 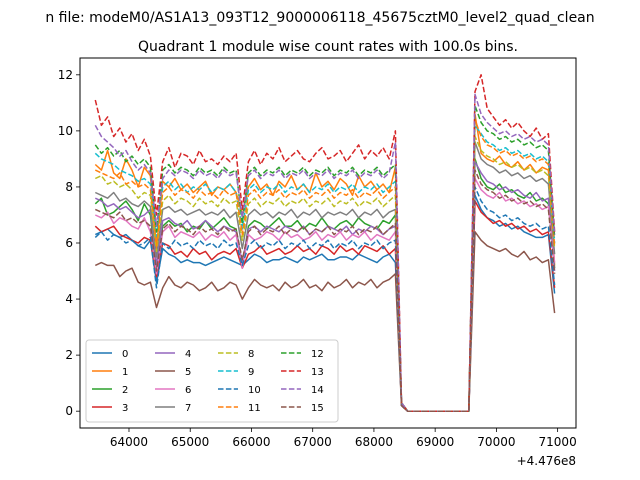 What do you see at coordinates (374, 442) in the screenshot?
I see `x-tick-label: 68000` at bounding box center [374, 442].